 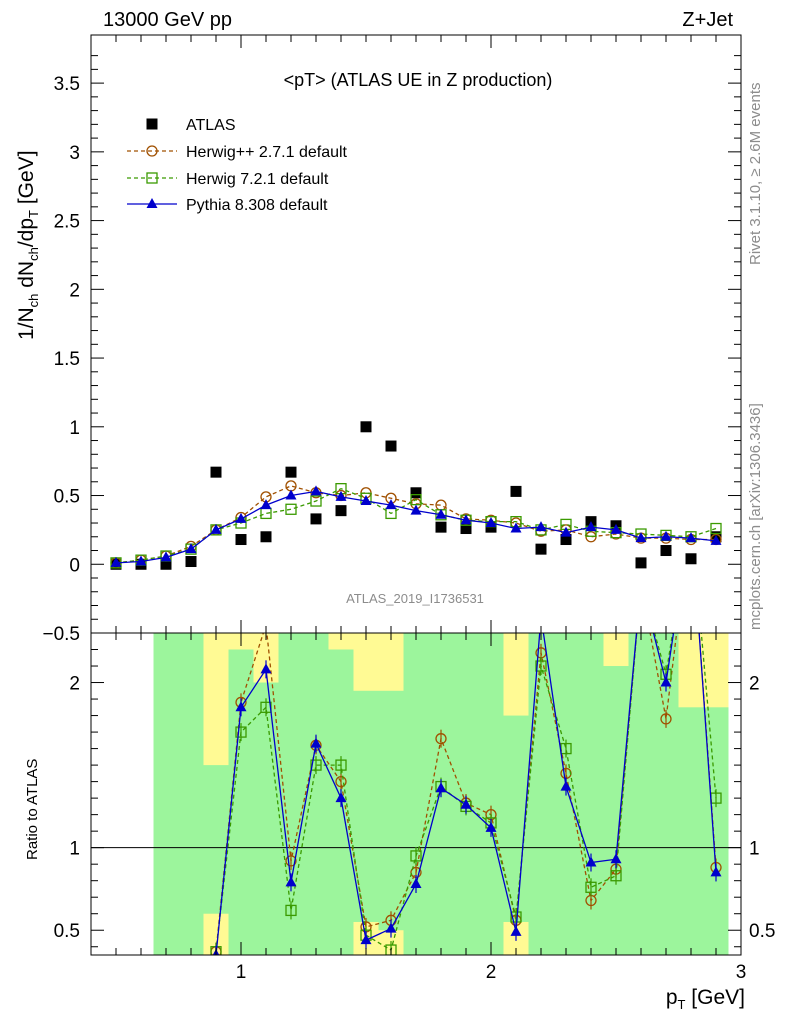 I want to click on legend-marker-herwig-7-2-1-default, so click(x=152, y=178).